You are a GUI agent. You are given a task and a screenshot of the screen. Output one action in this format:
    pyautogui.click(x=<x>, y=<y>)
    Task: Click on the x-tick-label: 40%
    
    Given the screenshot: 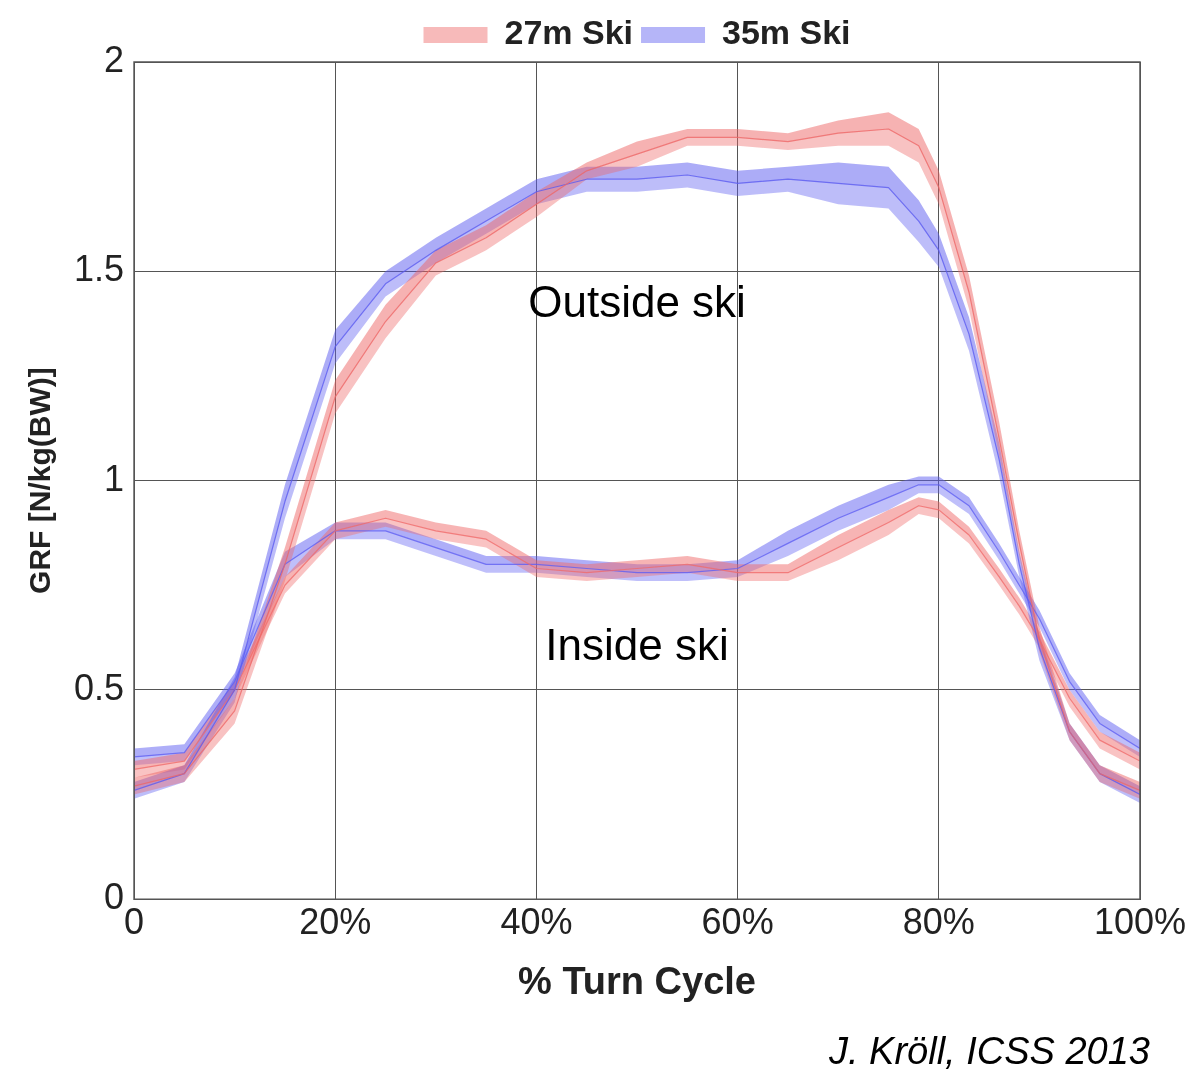 What is the action you would take?
    pyautogui.click(x=536, y=921)
    